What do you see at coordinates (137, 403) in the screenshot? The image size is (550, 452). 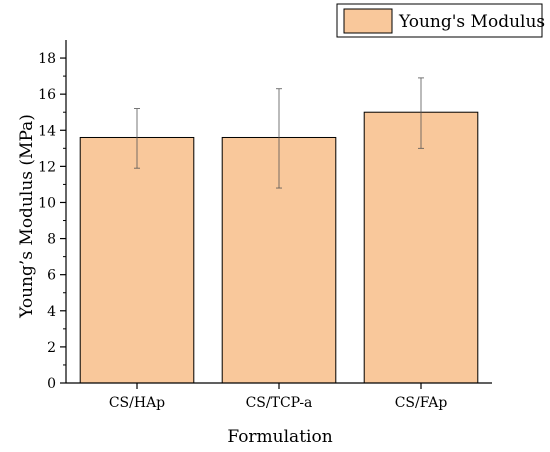 I see `x-tick-label: CS/HAp` at bounding box center [137, 403].